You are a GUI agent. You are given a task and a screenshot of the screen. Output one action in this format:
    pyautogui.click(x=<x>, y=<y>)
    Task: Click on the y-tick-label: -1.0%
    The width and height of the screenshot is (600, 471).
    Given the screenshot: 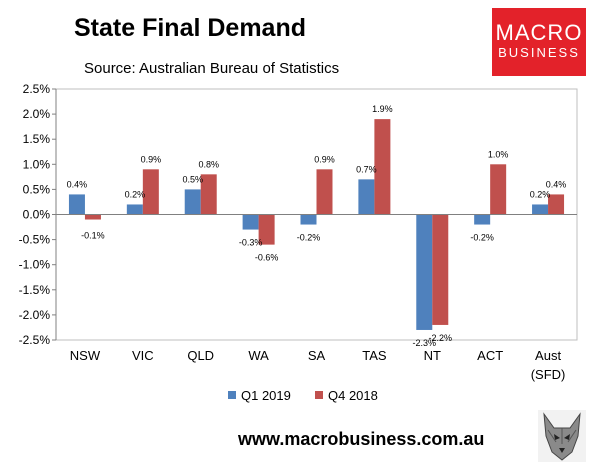 What is the action you would take?
    pyautogui.click(x=35, y=265)
    